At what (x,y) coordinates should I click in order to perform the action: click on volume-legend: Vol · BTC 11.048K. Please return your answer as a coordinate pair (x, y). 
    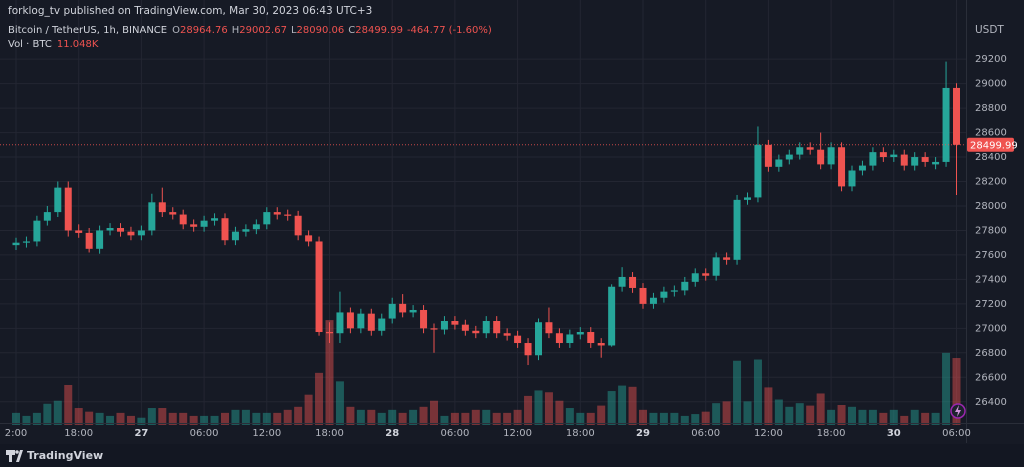
    Looking at the image, I should click on (53, 44).